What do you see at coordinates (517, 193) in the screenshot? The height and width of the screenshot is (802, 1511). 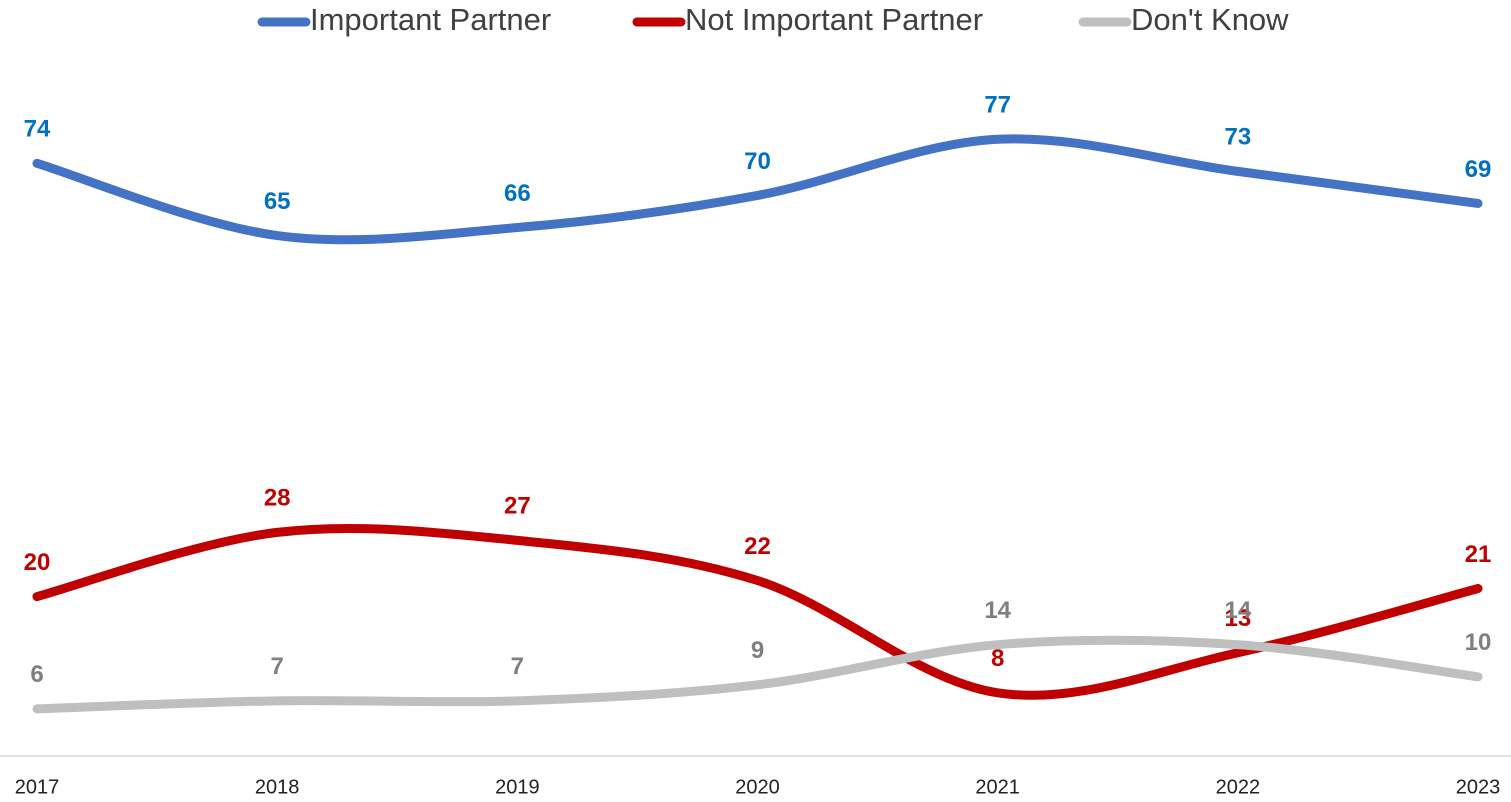 I see `data-label: 66` at bounding box center [517, 193].